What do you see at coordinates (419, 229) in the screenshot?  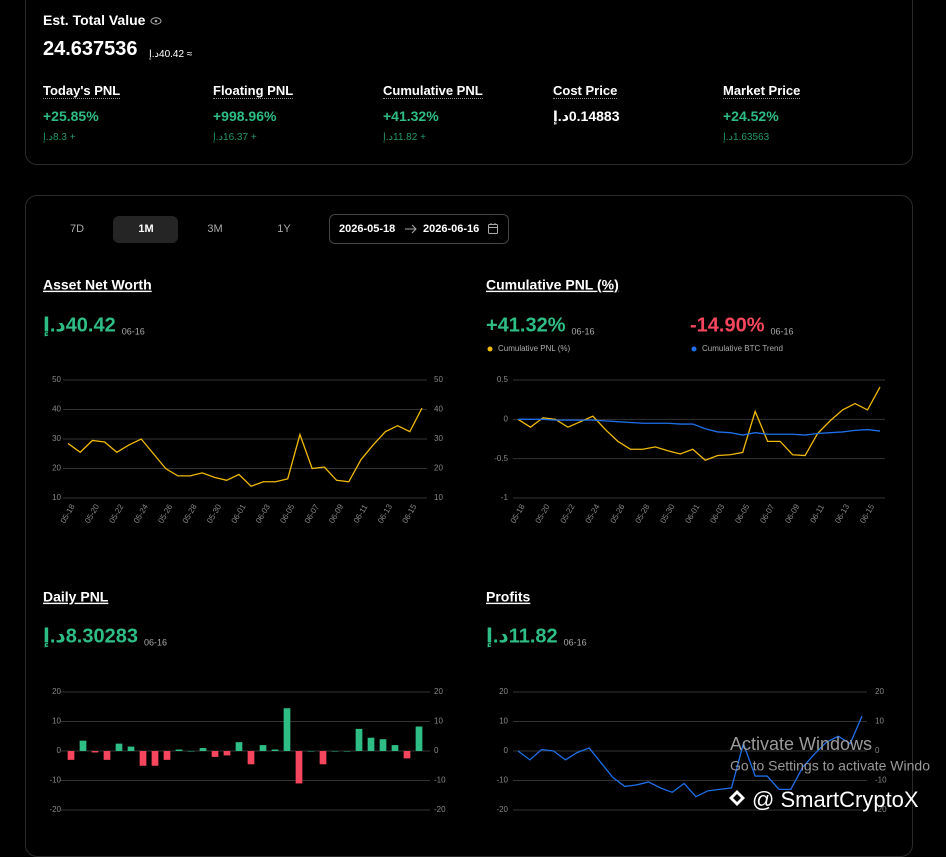 I see `date-range-box` at bounding box center [419, 229].